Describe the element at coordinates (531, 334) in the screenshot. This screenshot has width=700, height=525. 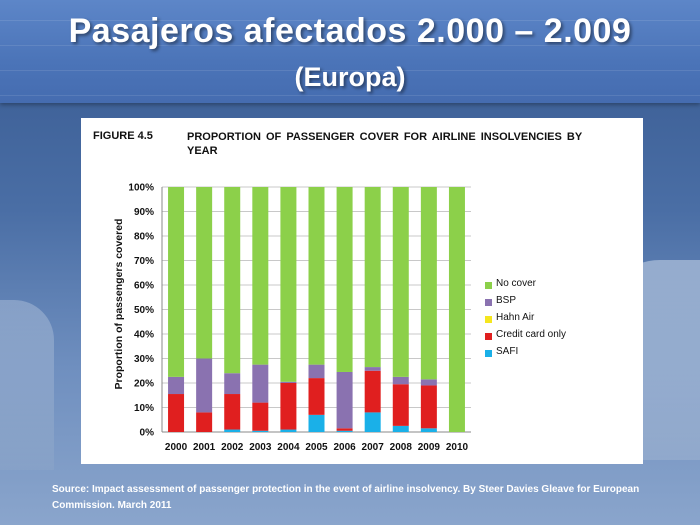
I see `legend-label: Credit card only` at that location.